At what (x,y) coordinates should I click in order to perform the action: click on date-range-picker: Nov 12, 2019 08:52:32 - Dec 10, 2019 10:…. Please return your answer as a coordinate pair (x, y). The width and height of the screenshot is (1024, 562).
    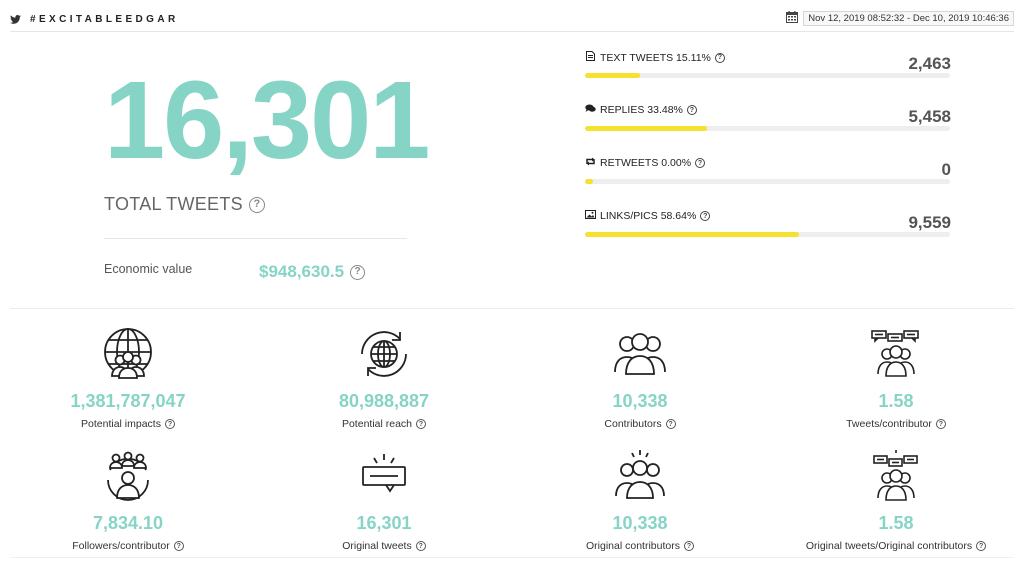
    Looking at the image, I should click on (900, 18).